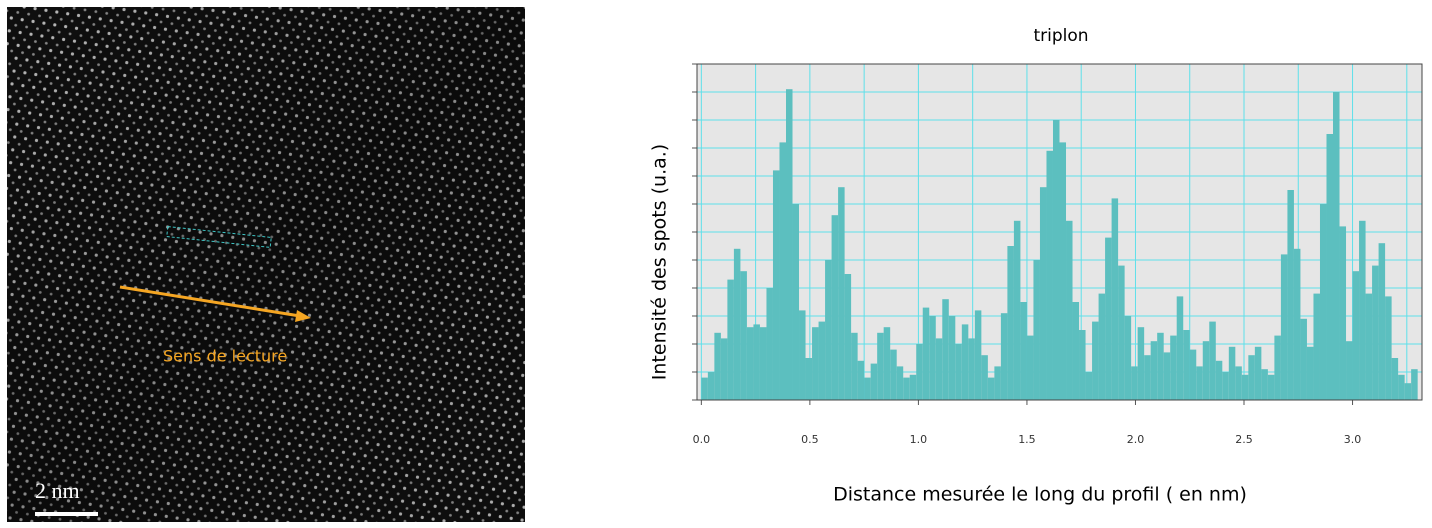 The width and height of the screenshot is (1432, 528). What do you see at coordinates (660, 262) in the screenshot?
I see `y-axis-label: Intensité des spots (u.a.)` at bounding box center [660, 262].